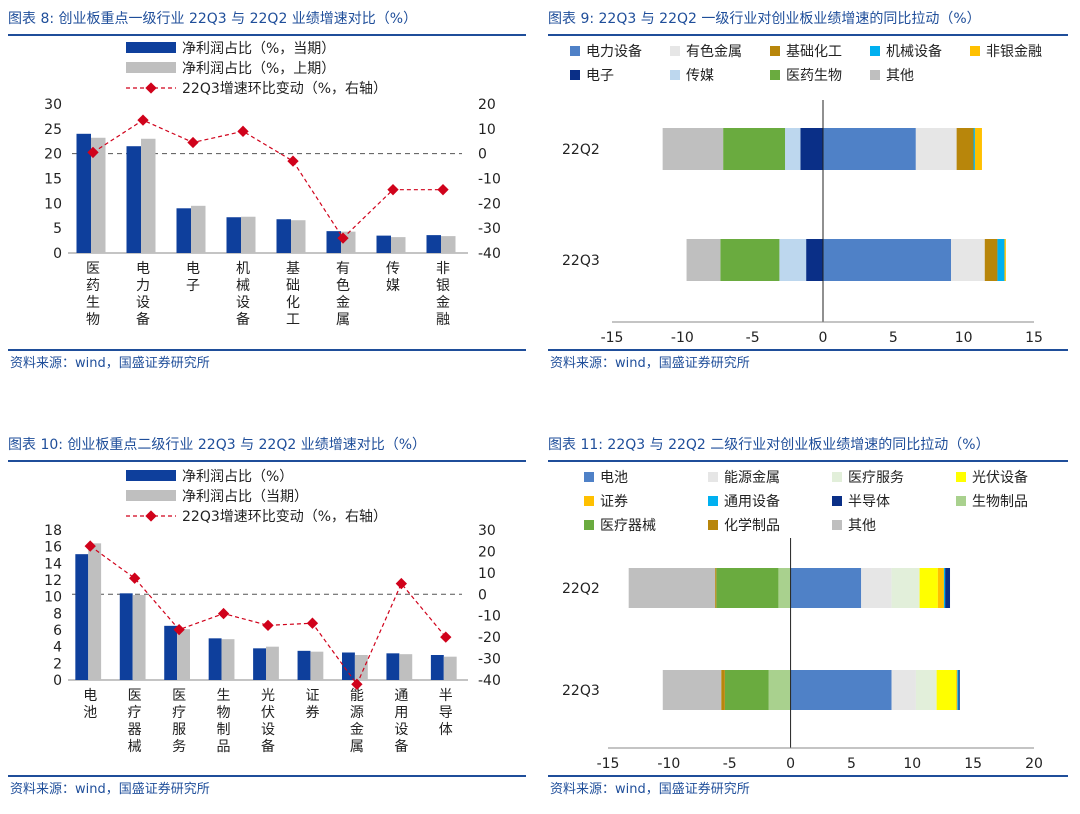 The height and width of the screenshot is (814, 1080). I want to click on category-label: 22Q2, so click(581, 150).